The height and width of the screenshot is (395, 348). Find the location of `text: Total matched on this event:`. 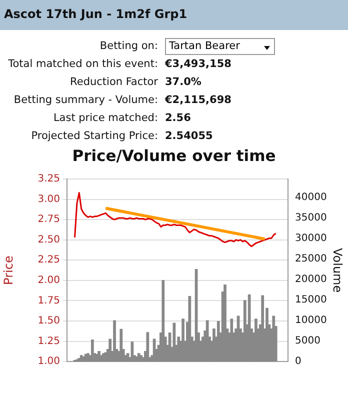

text: Total matched on this event: is located at coordinates (83, 64).